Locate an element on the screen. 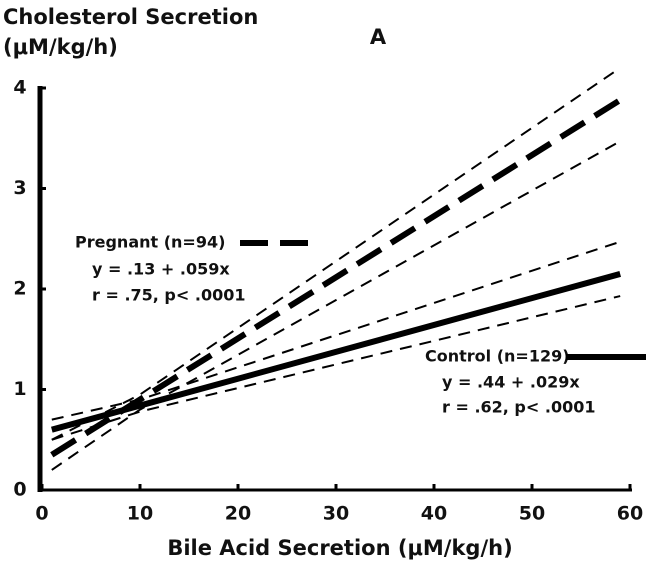 This screenshot has width=650, height=563. x-tick-label: 50 is located at coordinates (532, 514).